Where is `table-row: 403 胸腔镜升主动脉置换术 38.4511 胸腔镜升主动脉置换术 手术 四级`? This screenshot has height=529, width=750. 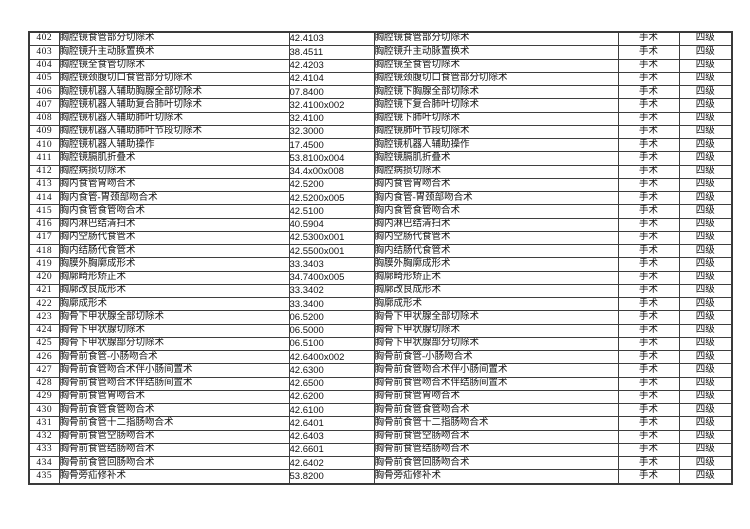 table-row: 403 胸腔镜升主动脉置换术 38.4511 胸腔镜升主动脉置换术 手术 四级 is located at coordinates (380, 52).